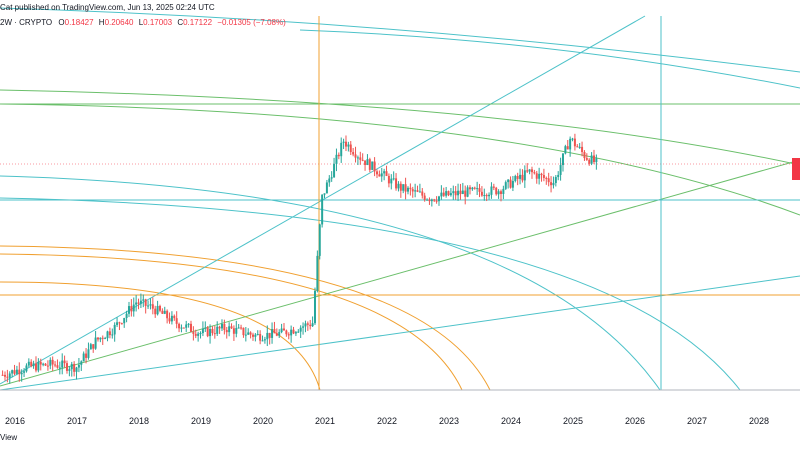 This screenshot has width=800, height=450. Describe the element at coordinates (387, 421) in the screenshot. I see `x-tick-label-2022: 2022` at that location.